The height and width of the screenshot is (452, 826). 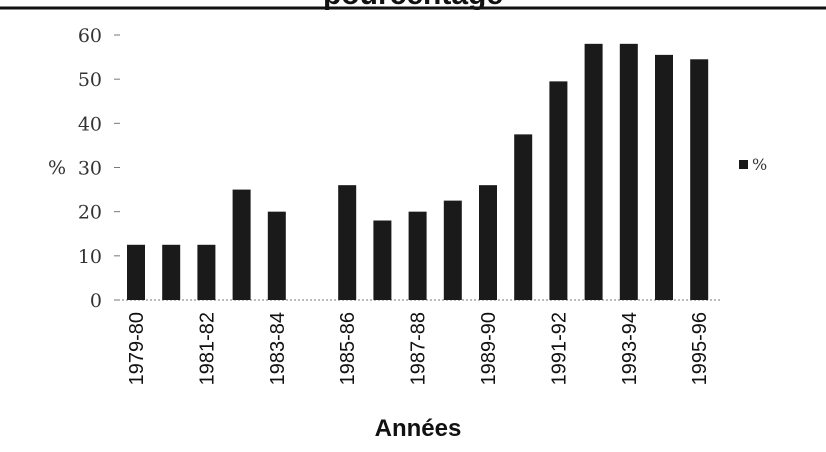 I want to click on y-tick-label-5: 50, so click(x=90, y=80).